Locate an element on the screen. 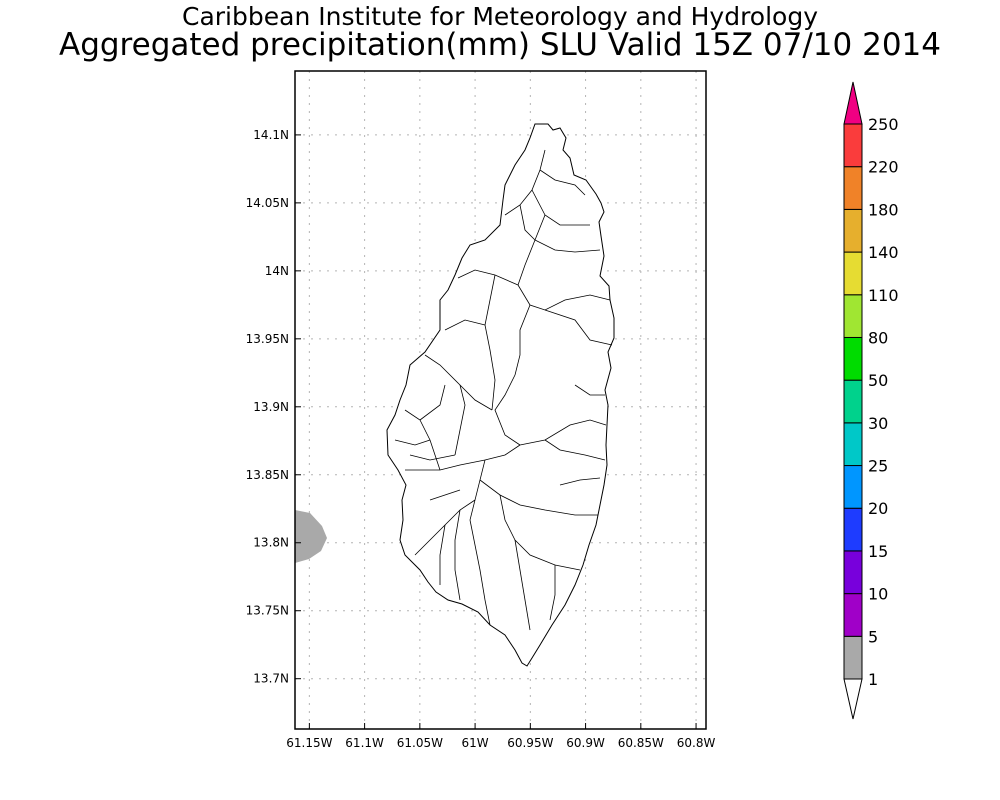 The height and width of the screenshot is (800, 1000). colorbar-label: 5 is located at coordinates (873, 636).